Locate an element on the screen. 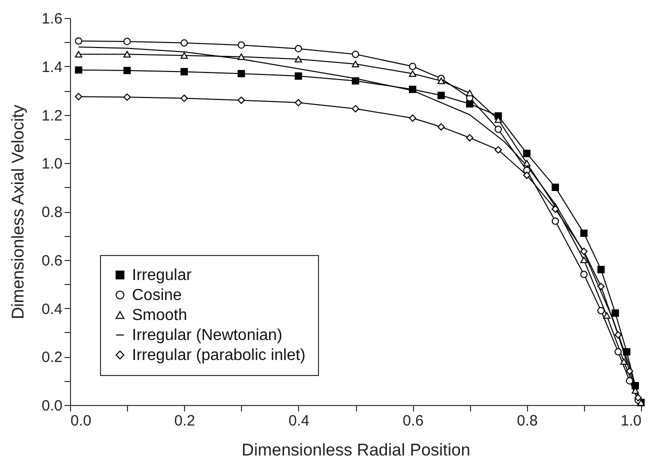  y-tick-label: 0.4 is located at coordinates (52, 309).